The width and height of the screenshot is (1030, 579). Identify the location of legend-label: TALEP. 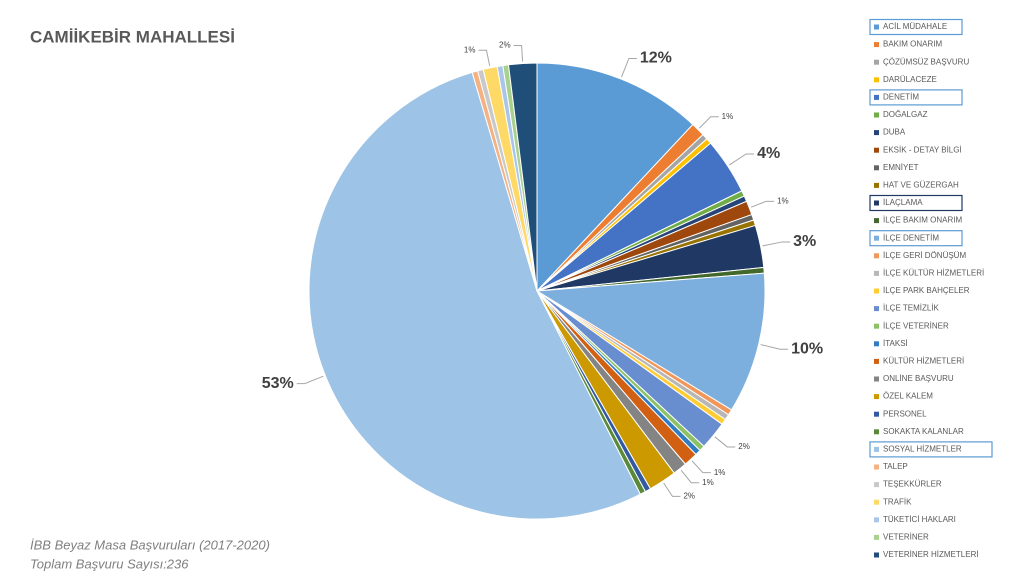
(895, 466).